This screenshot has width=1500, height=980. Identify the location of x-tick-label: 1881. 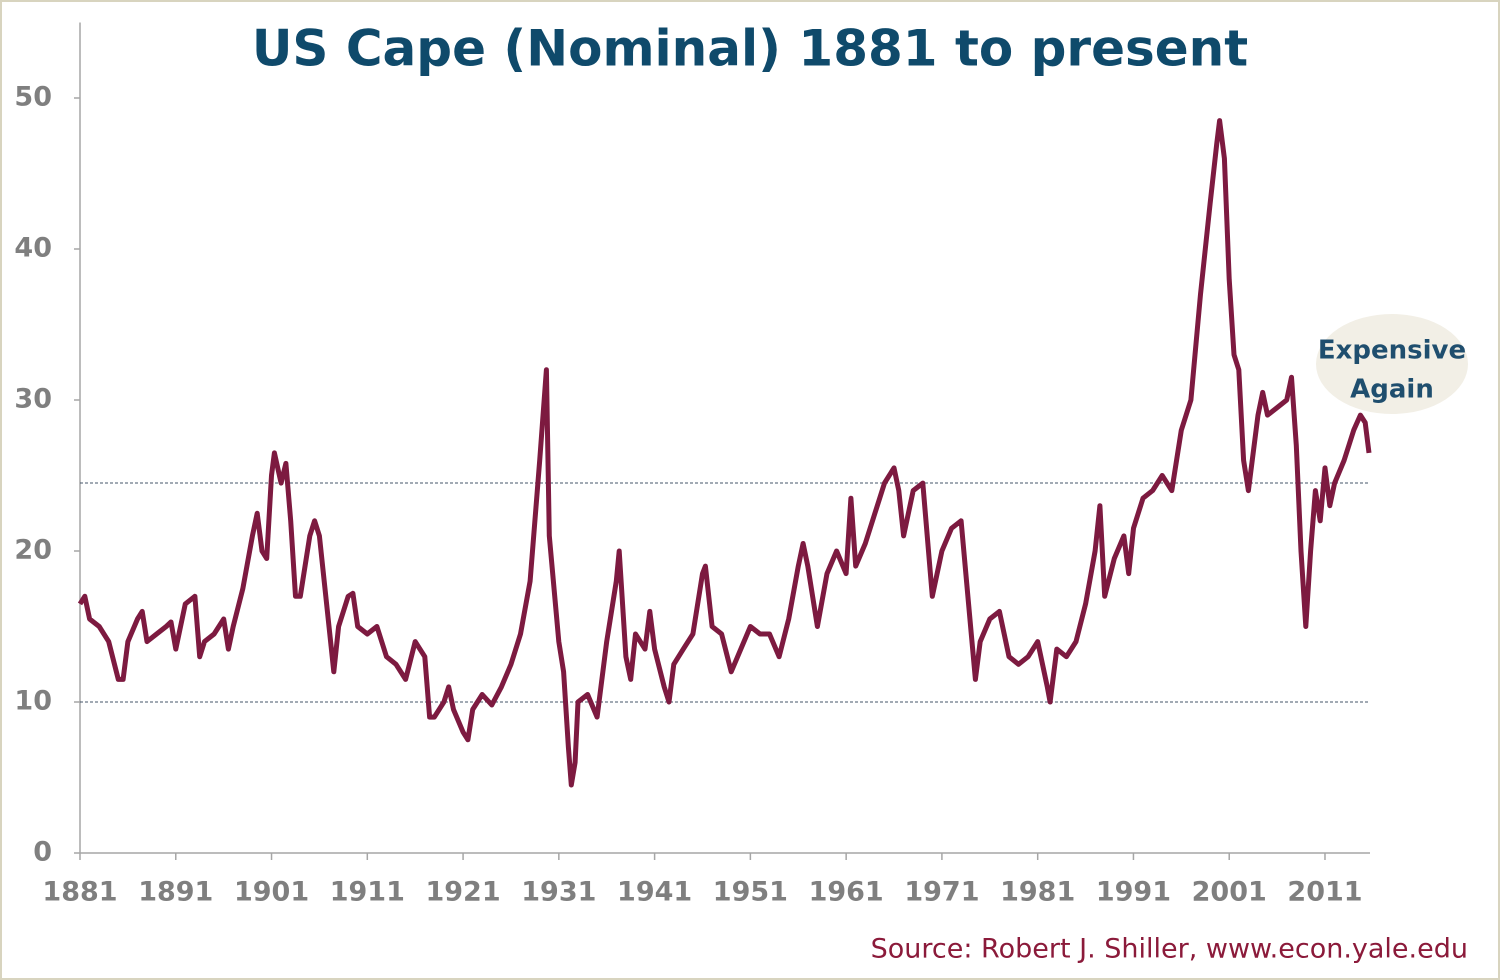
(79, 892).